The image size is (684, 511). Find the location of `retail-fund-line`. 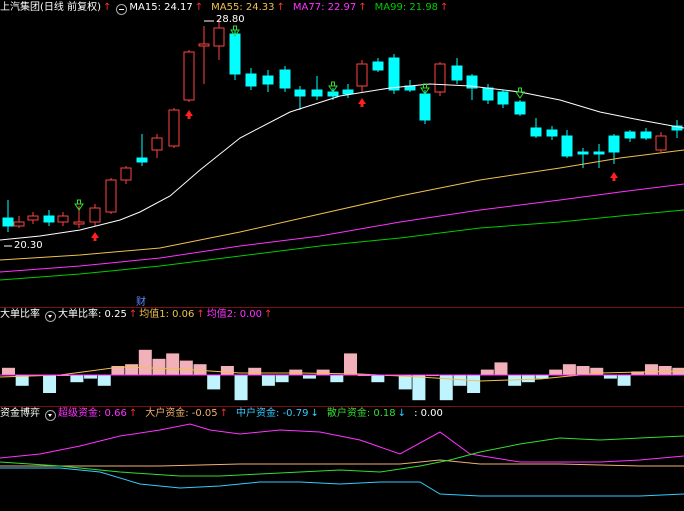

retail-fund-line is located at coordinates (342, 456).